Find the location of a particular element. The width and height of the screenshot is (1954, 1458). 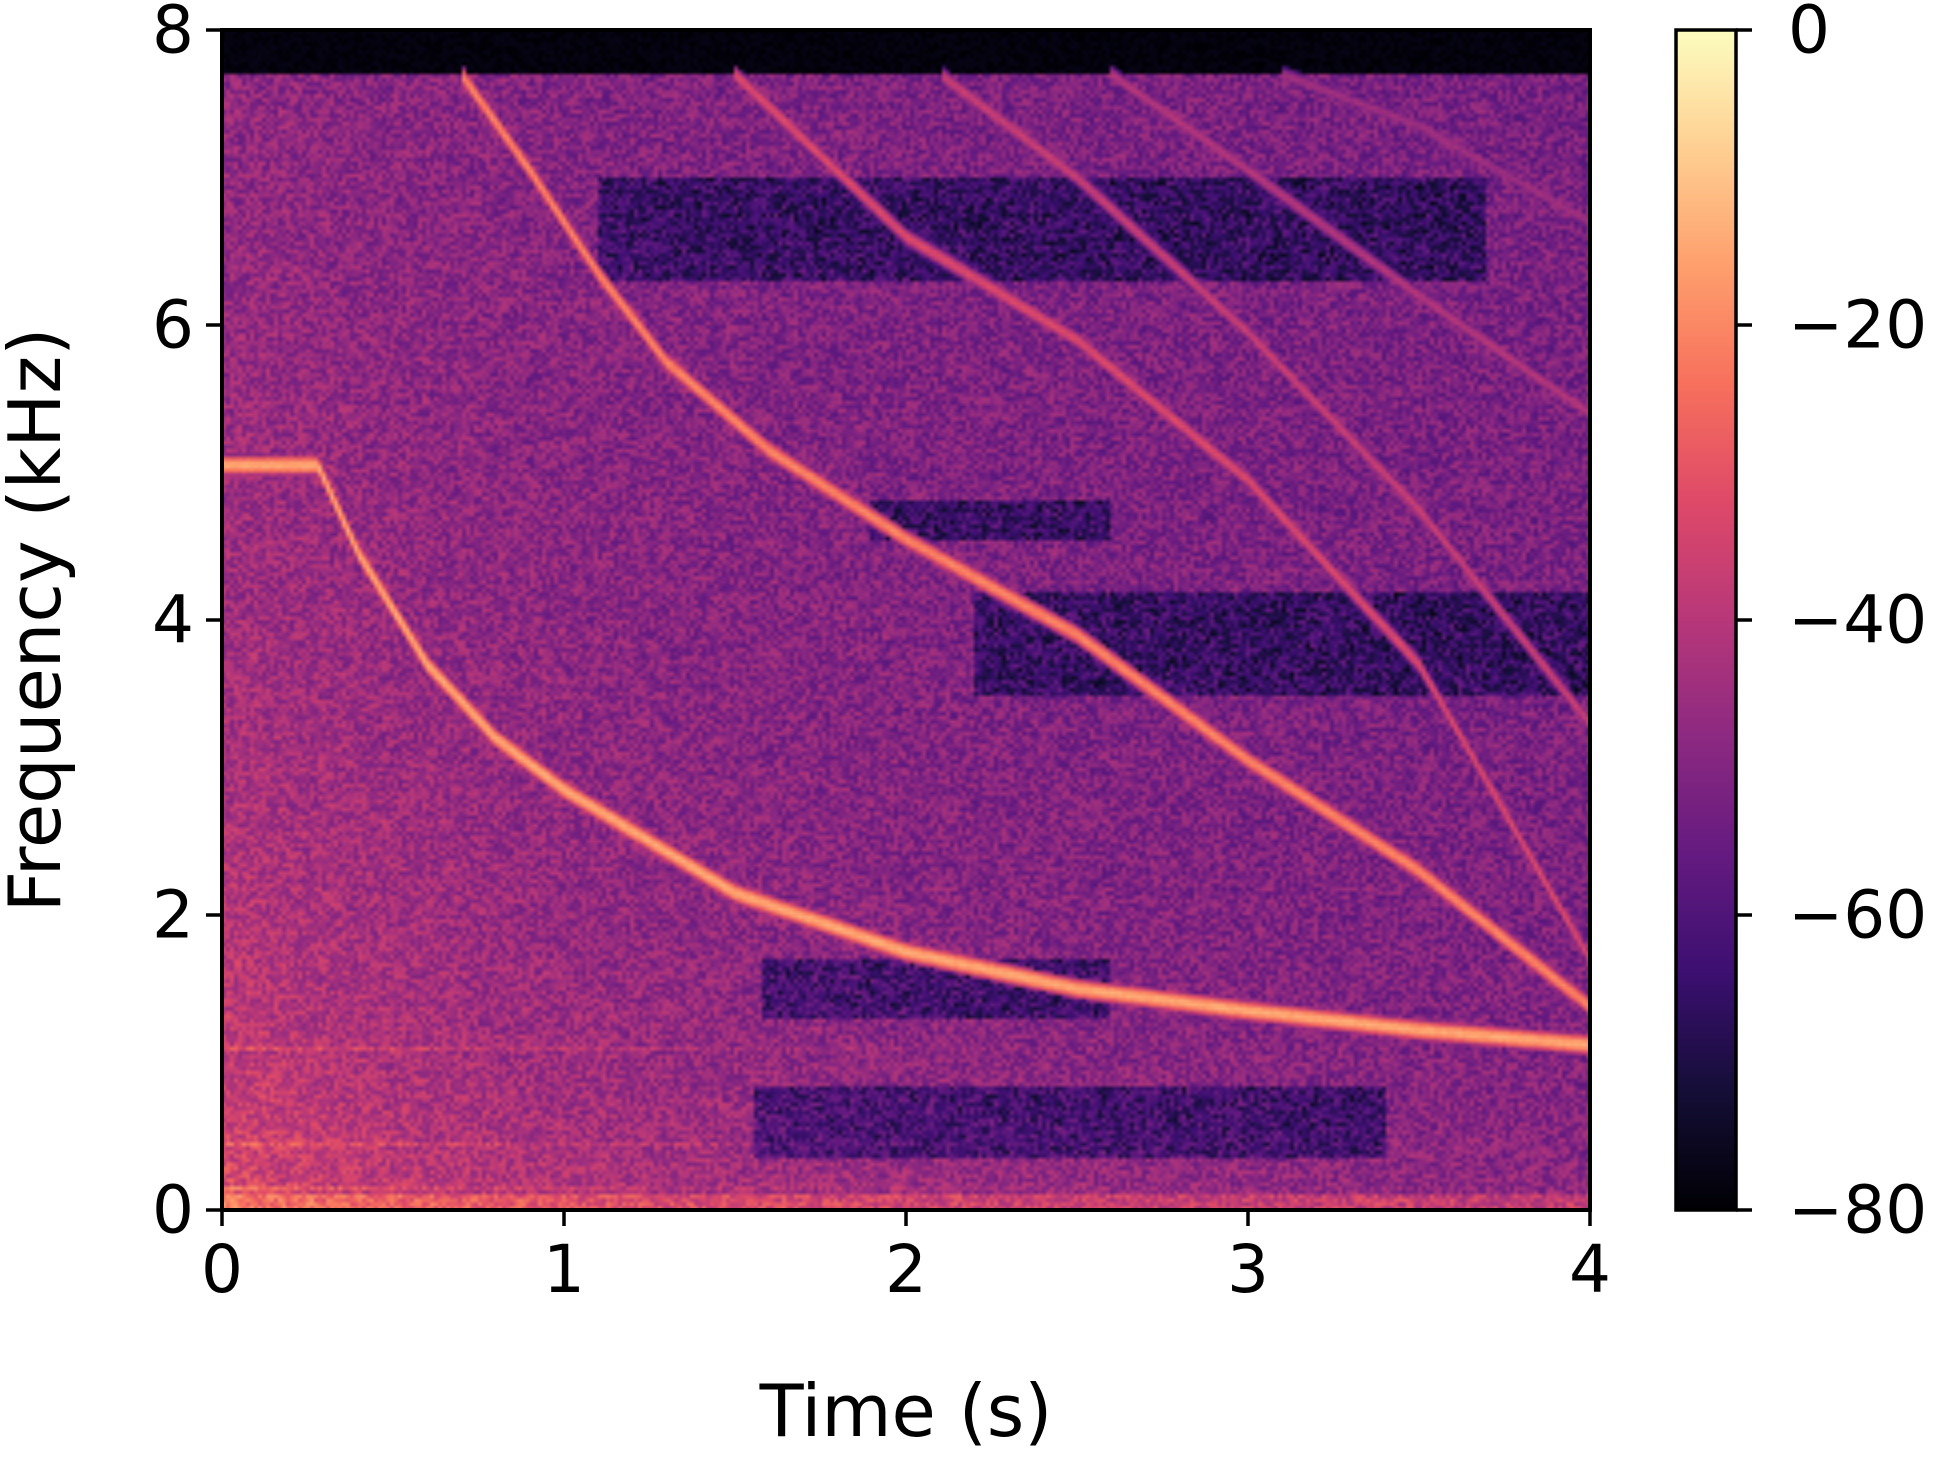

colorbar-tick-label: −80 is located at coordinates (1857, 1210).